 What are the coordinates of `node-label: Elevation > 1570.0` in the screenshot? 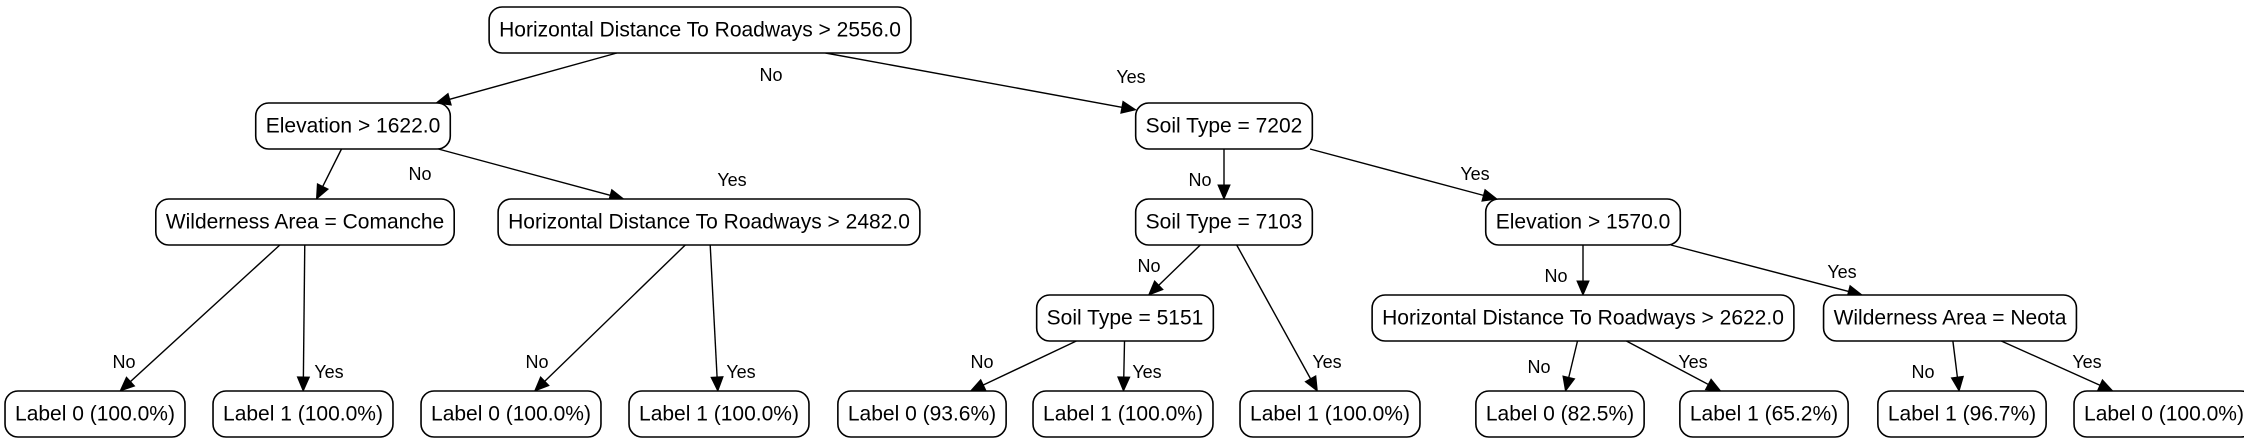 It's located at (1583, 222).